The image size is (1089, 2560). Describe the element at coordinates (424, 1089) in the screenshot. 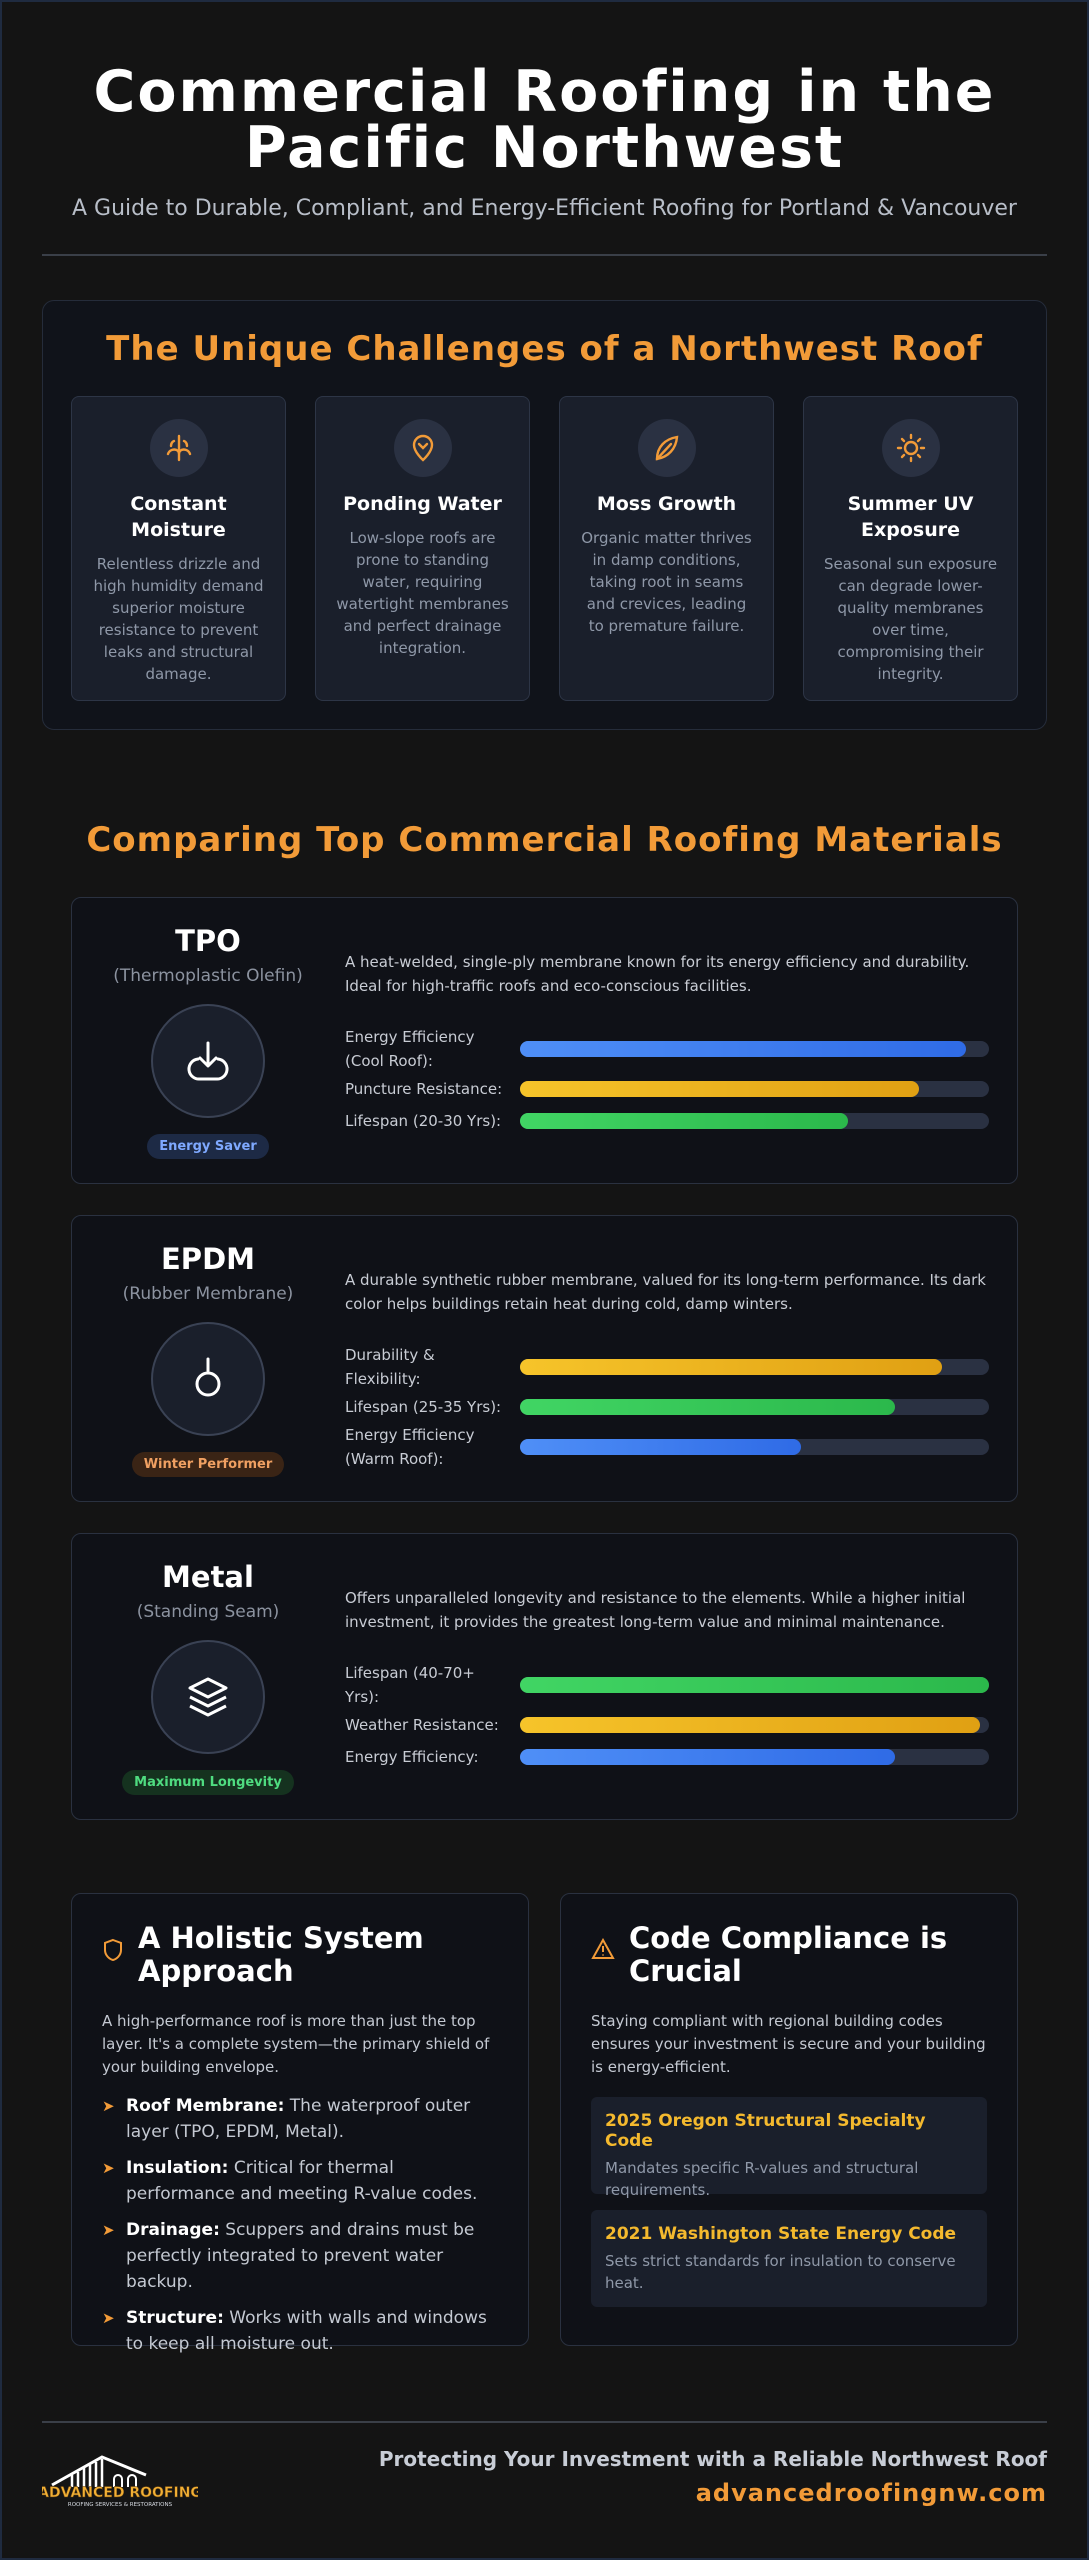

I see `rating-label: Puncture Resistance:` at that location.